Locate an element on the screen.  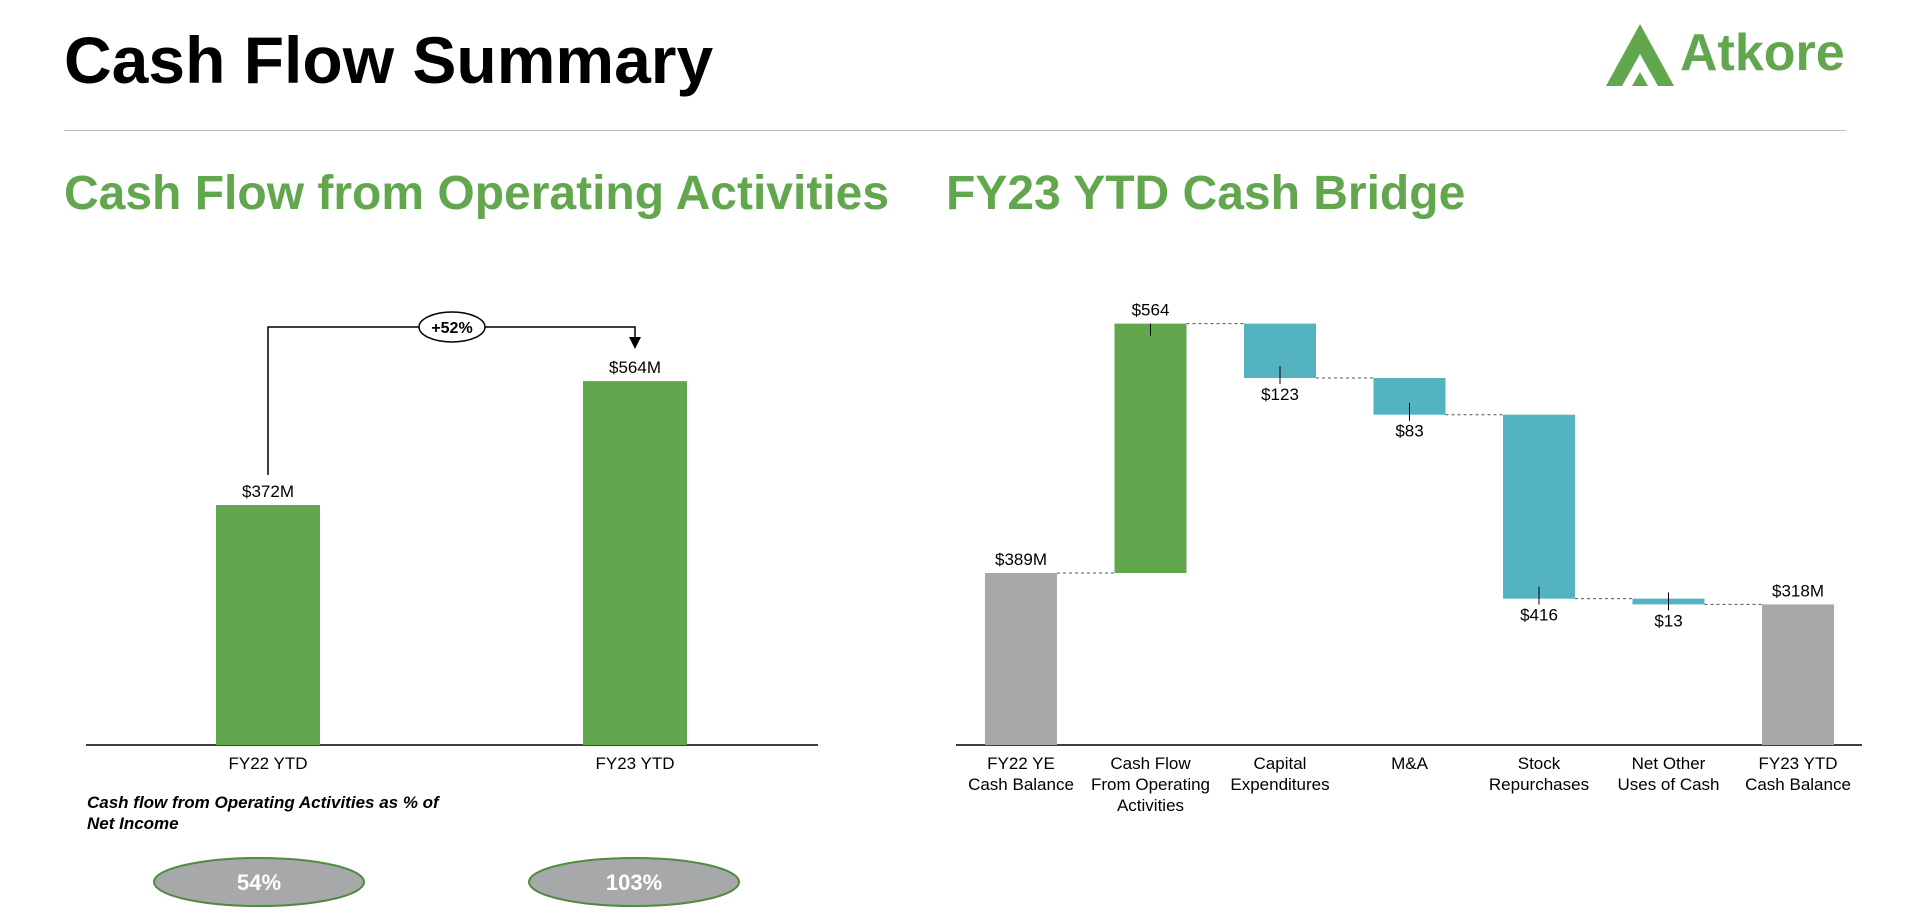
net-income-percent-value-1: 103% is located at coordinates (634, 882).